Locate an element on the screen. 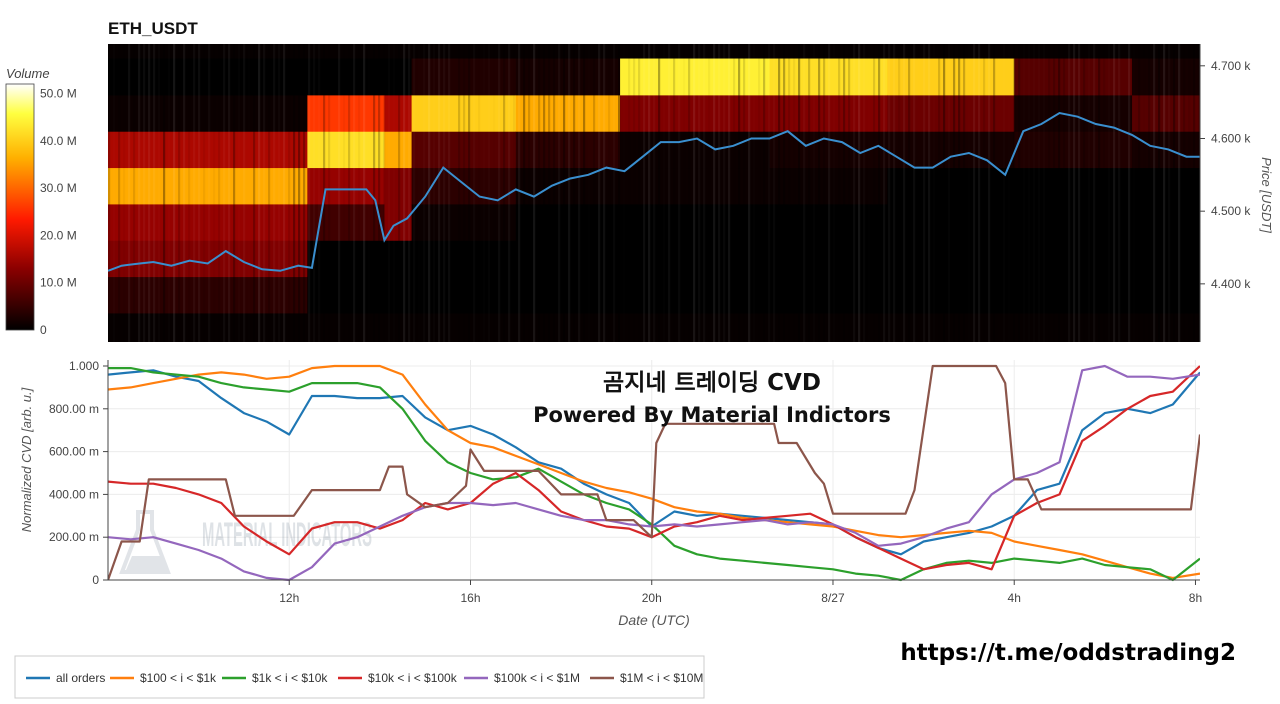  price-axis-label: Price [USDT] is located at coordinates (1266, 195).